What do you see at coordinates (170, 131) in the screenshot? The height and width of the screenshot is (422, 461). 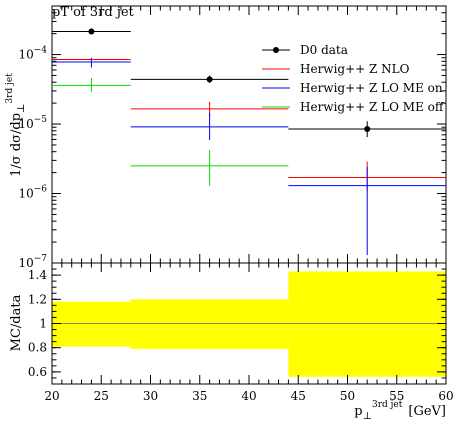 I see `series-herwig-z-lo-me-off` at bounding box center [170, 131].